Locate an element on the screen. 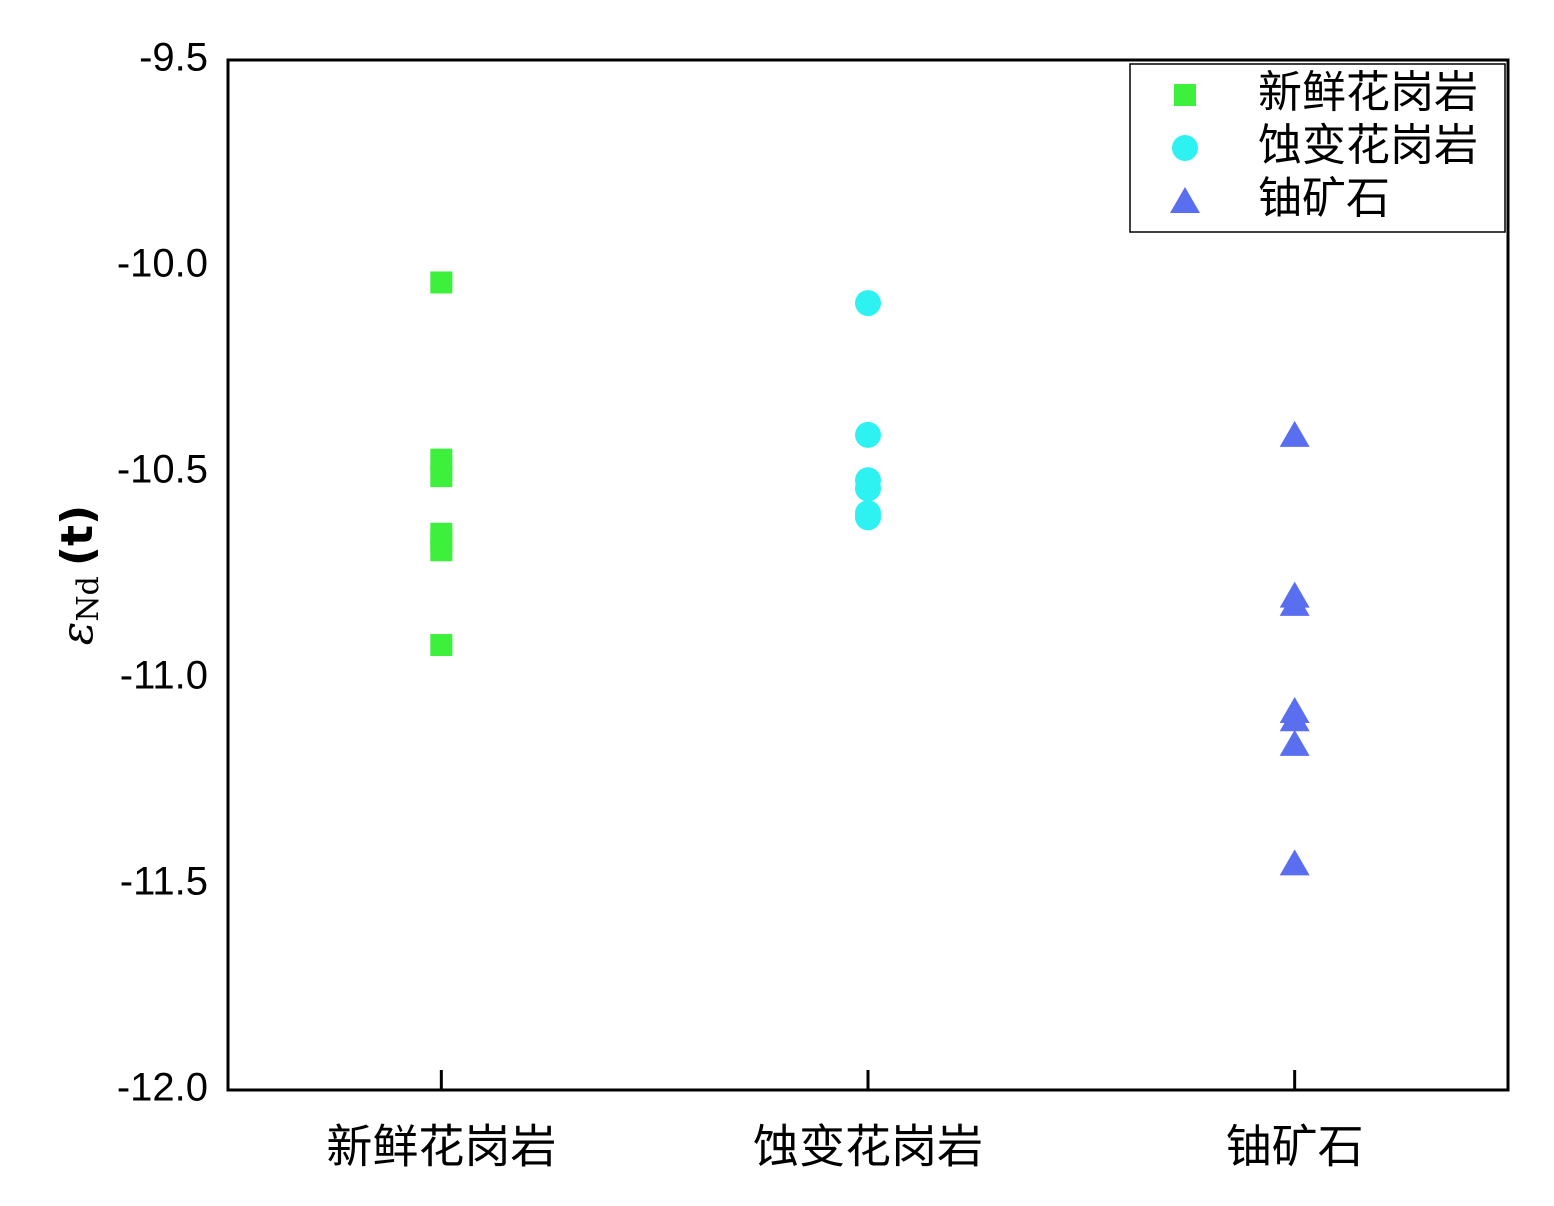 The width and height of the screenshot is (1554, 1206). y-axis-label: εNd (t) is located at coordinates (79, 575).